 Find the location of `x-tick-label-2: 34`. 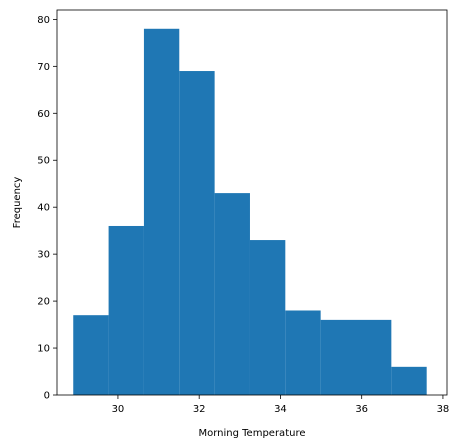

x-tick-label-2: 34 is located at coordinates (280, 409).